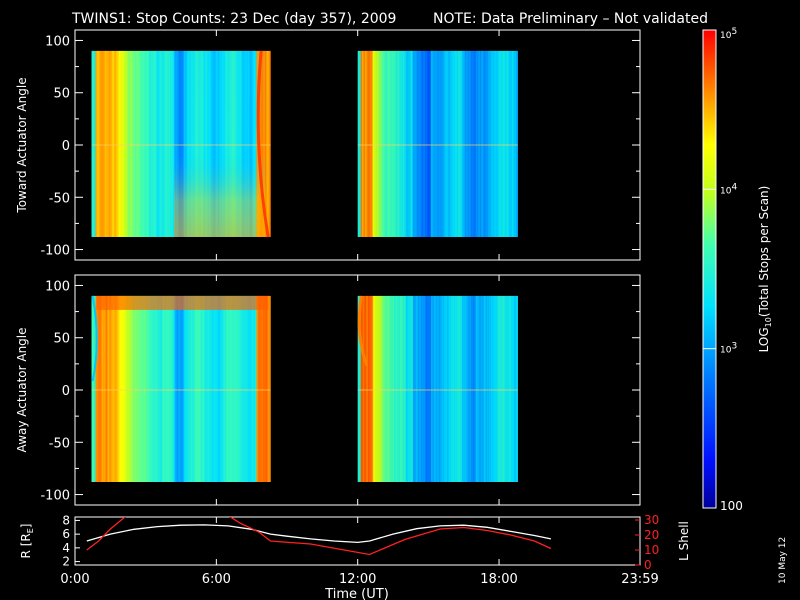  What do you see at coordinates (723, 270) in the screenshot?
I see `colorbar-ticks: 105 104 103 100` at bounding box center [723, 270].